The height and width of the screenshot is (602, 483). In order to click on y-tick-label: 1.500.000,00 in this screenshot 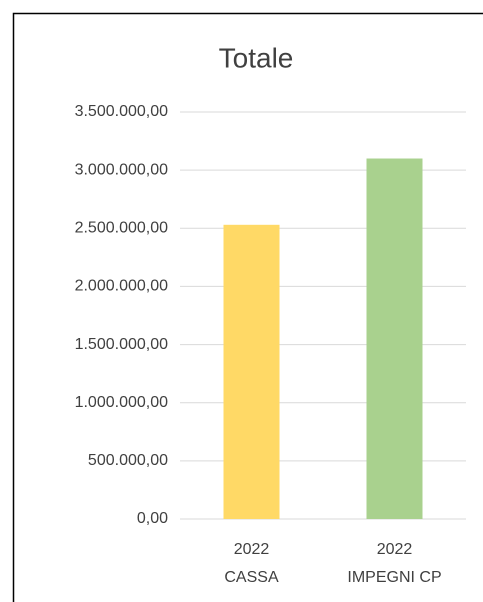, I will do `click(122, 344)`.